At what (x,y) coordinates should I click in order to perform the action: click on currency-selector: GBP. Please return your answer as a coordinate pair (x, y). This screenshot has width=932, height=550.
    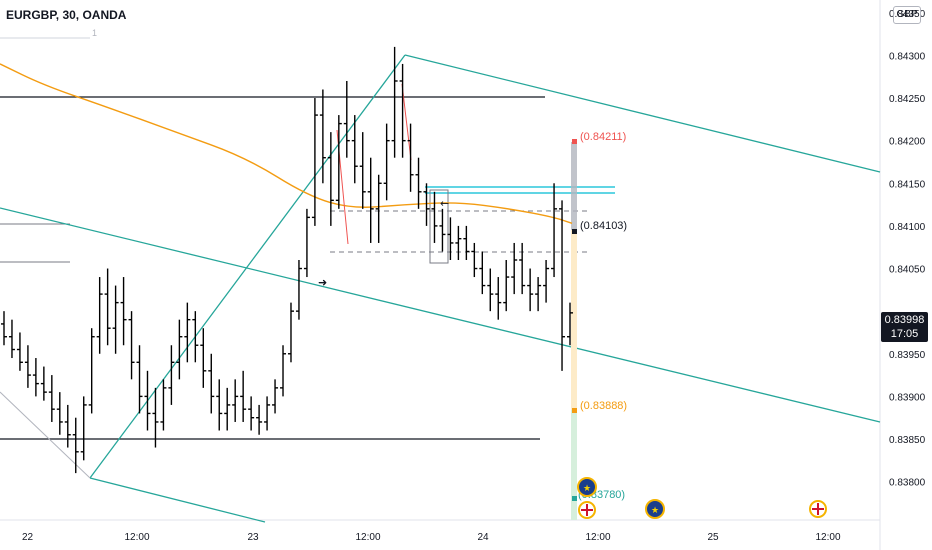
    Looking at the image, I should click on (907, 15).